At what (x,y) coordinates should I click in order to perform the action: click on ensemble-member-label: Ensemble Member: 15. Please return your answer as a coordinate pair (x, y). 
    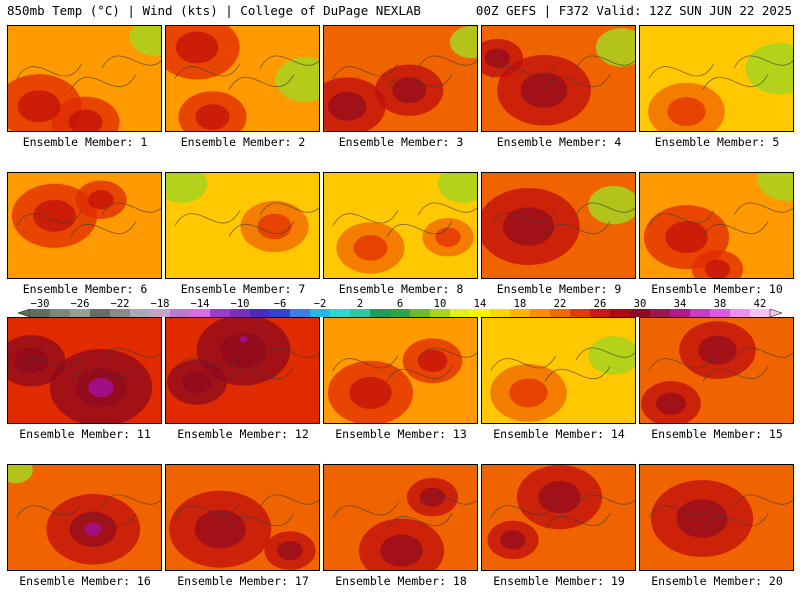
    Looking at the image, I should click on (717, 434).